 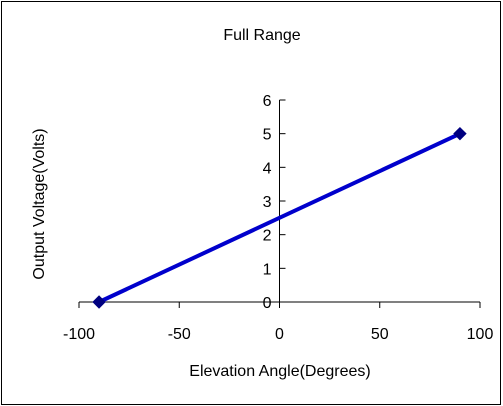 I want to click on y-tick-label: 1, so click(x=267, y=269).